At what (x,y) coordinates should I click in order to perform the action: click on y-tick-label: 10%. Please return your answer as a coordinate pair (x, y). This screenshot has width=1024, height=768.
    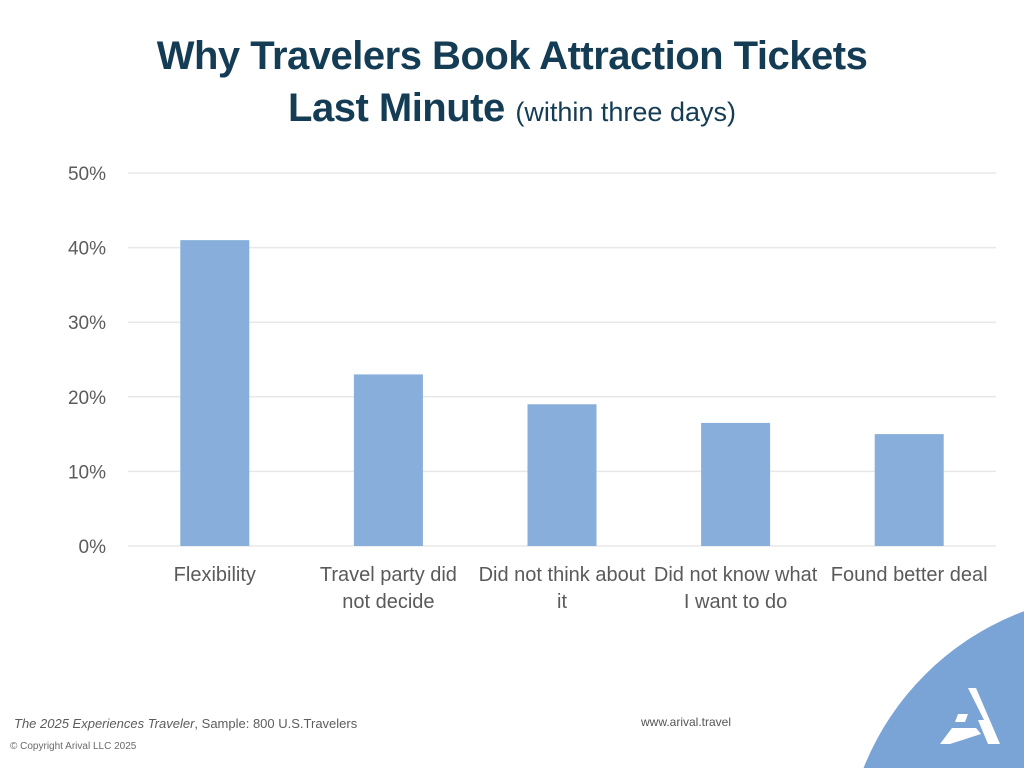
    Looking at the image, I should click on (87, 472).